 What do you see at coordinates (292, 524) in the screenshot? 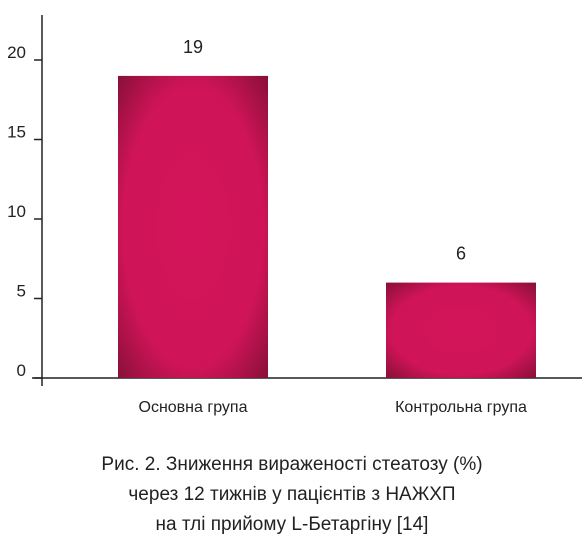
I see `caption-line-3: на тлі прийому L-Бетаргіну [14]` at bounding box center [292, 524].